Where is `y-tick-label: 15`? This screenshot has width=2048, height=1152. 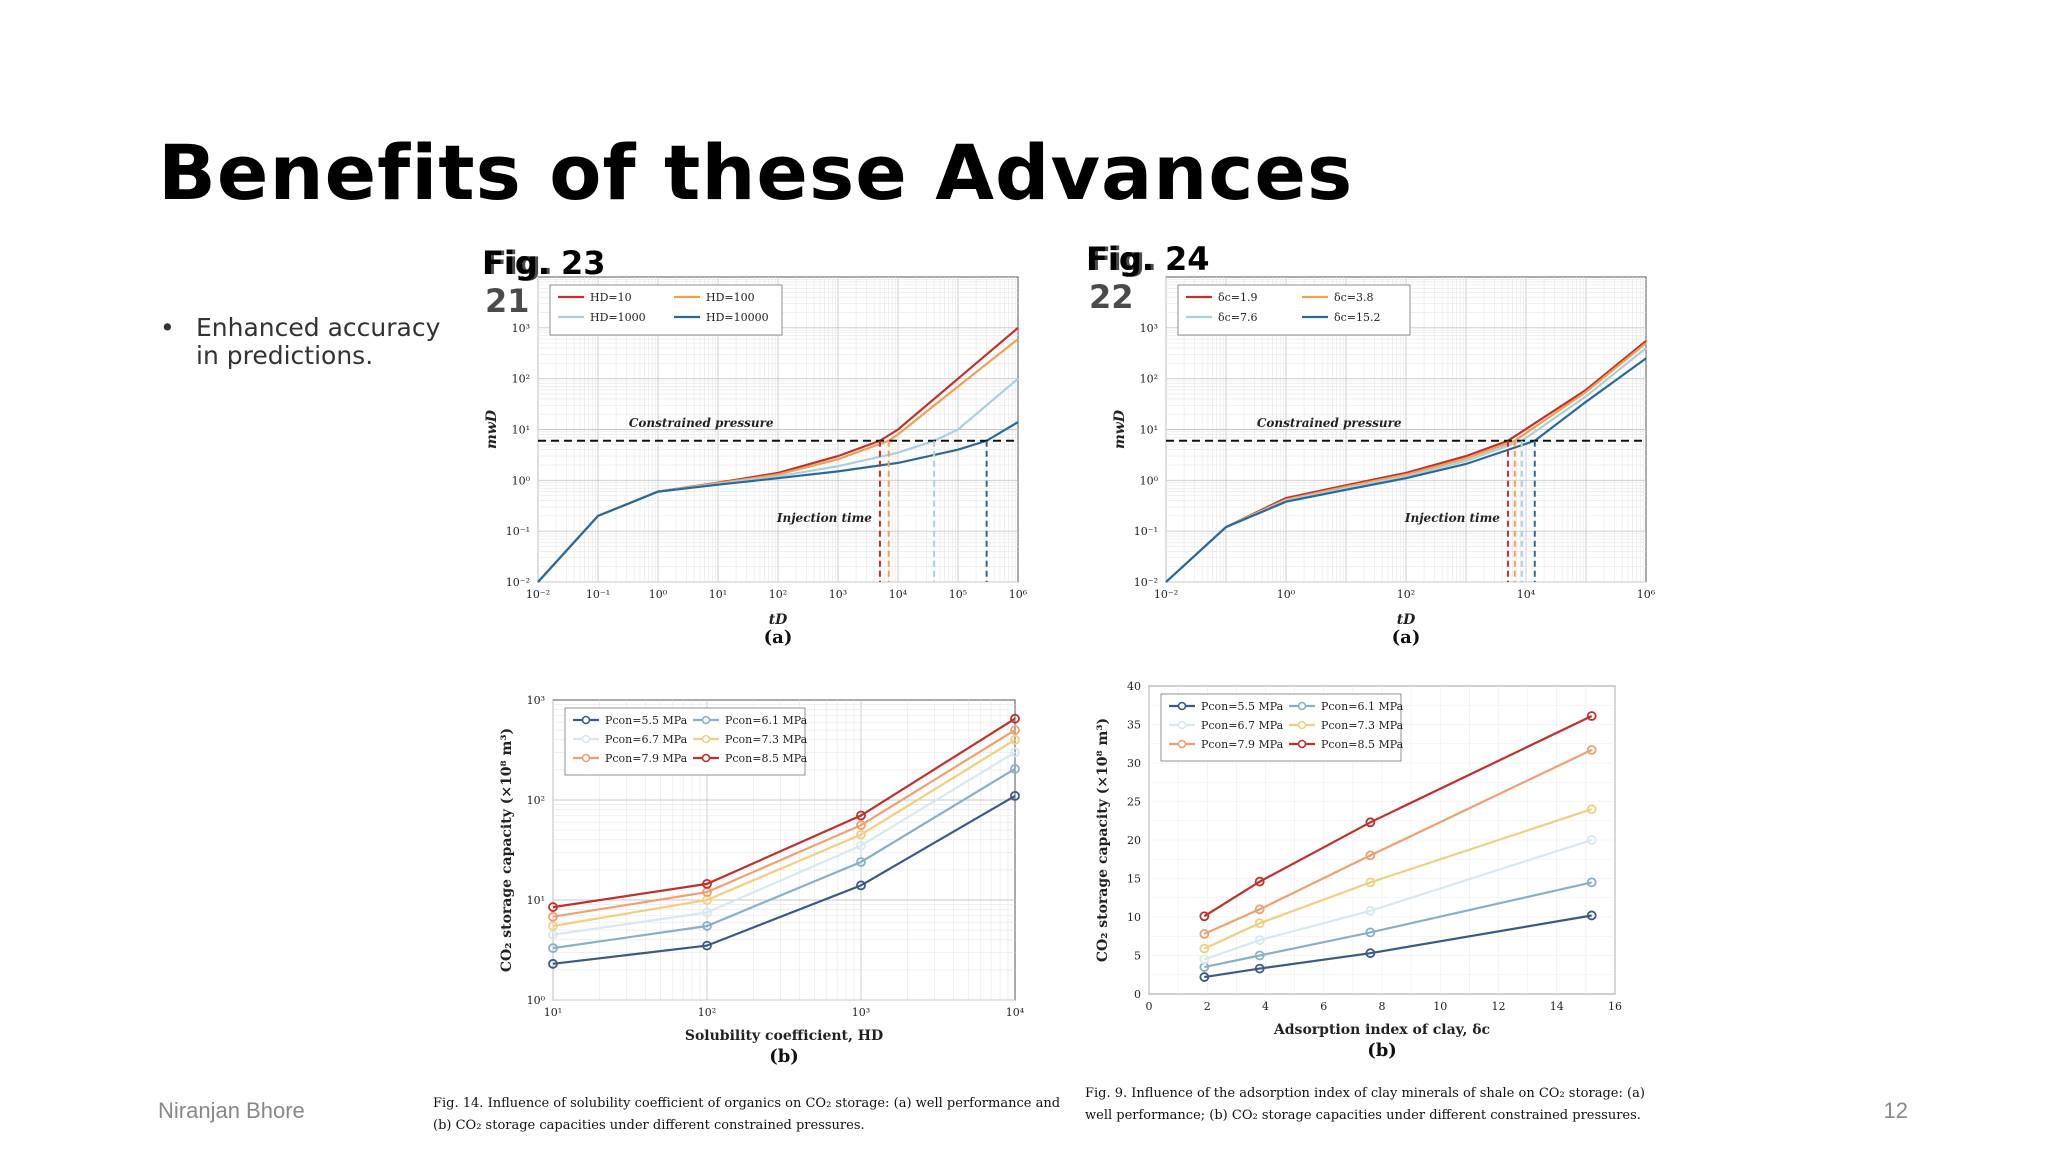
y-tick-label: 15 is located at coordinates (1134, 879).